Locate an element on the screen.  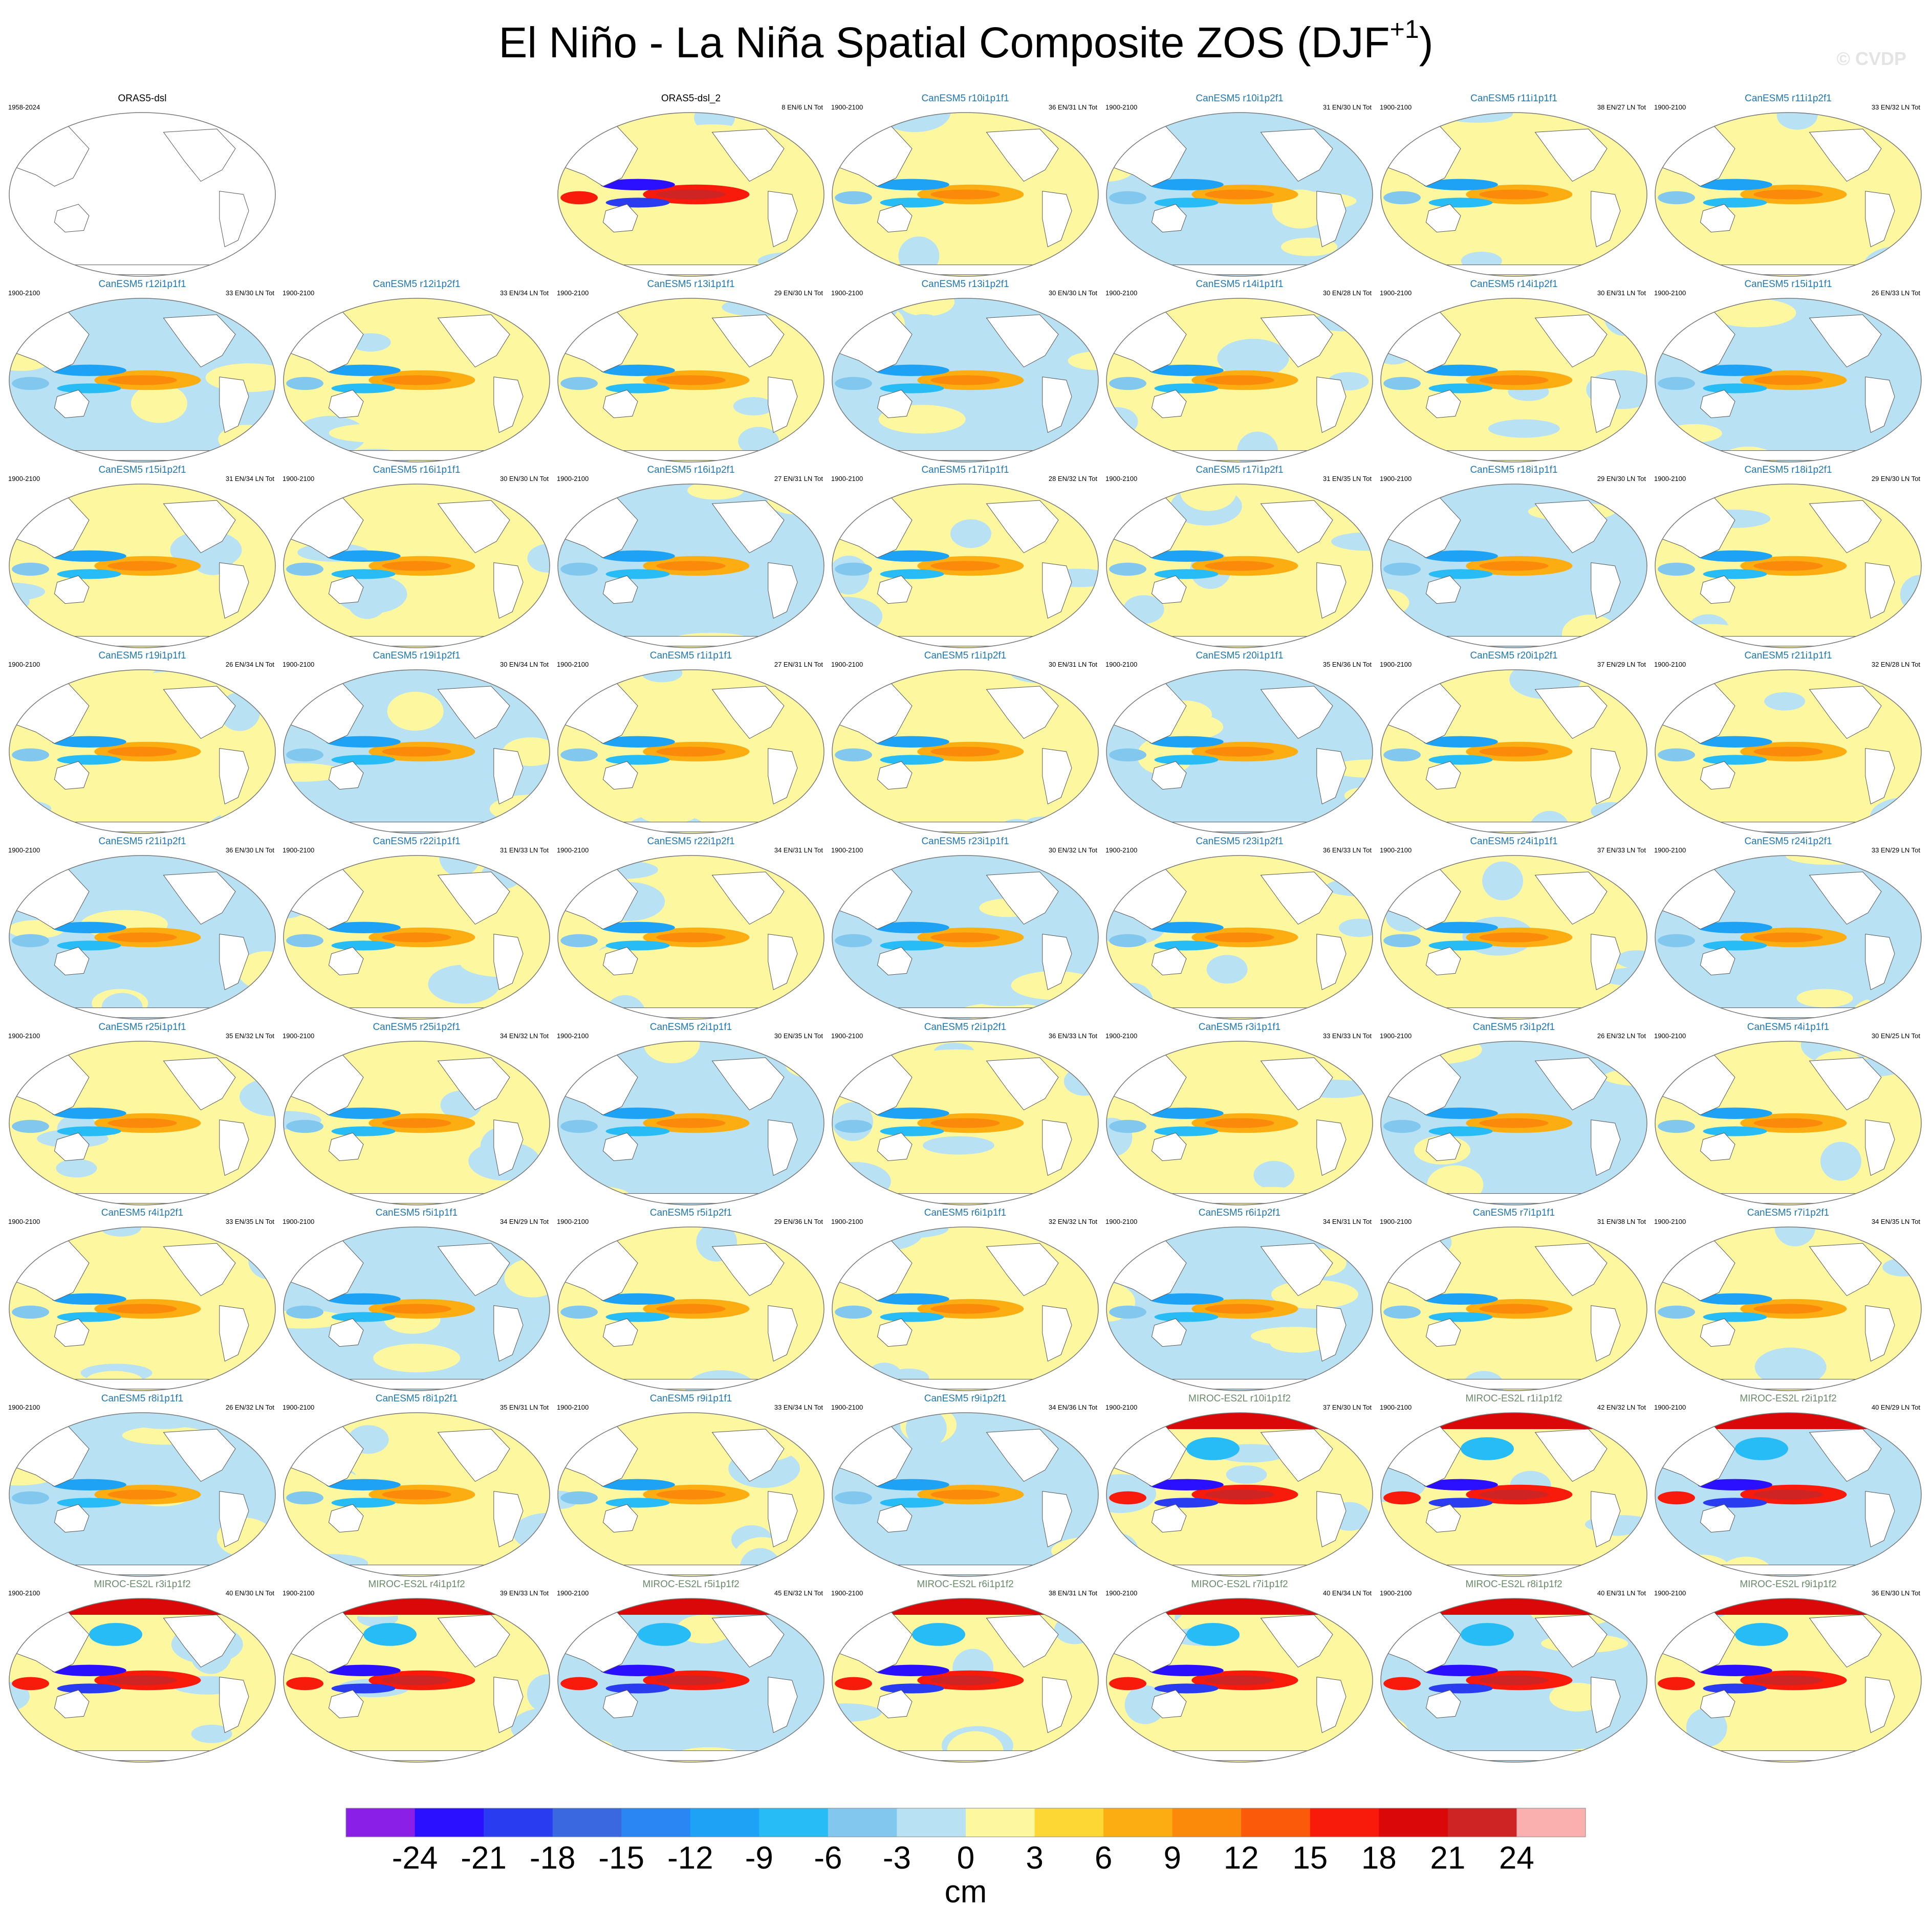
panel-event-count: 34 EN/35 LN Tot is located at coordinates (1896, 1221).